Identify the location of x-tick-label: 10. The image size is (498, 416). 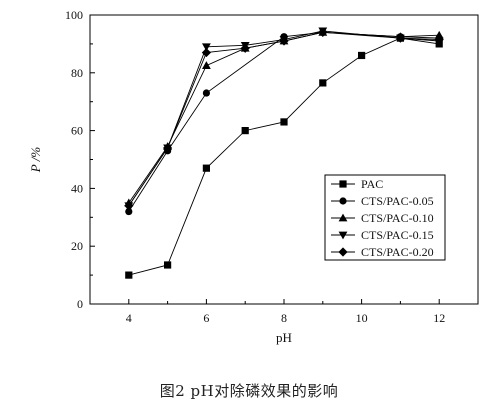
(362, 318).